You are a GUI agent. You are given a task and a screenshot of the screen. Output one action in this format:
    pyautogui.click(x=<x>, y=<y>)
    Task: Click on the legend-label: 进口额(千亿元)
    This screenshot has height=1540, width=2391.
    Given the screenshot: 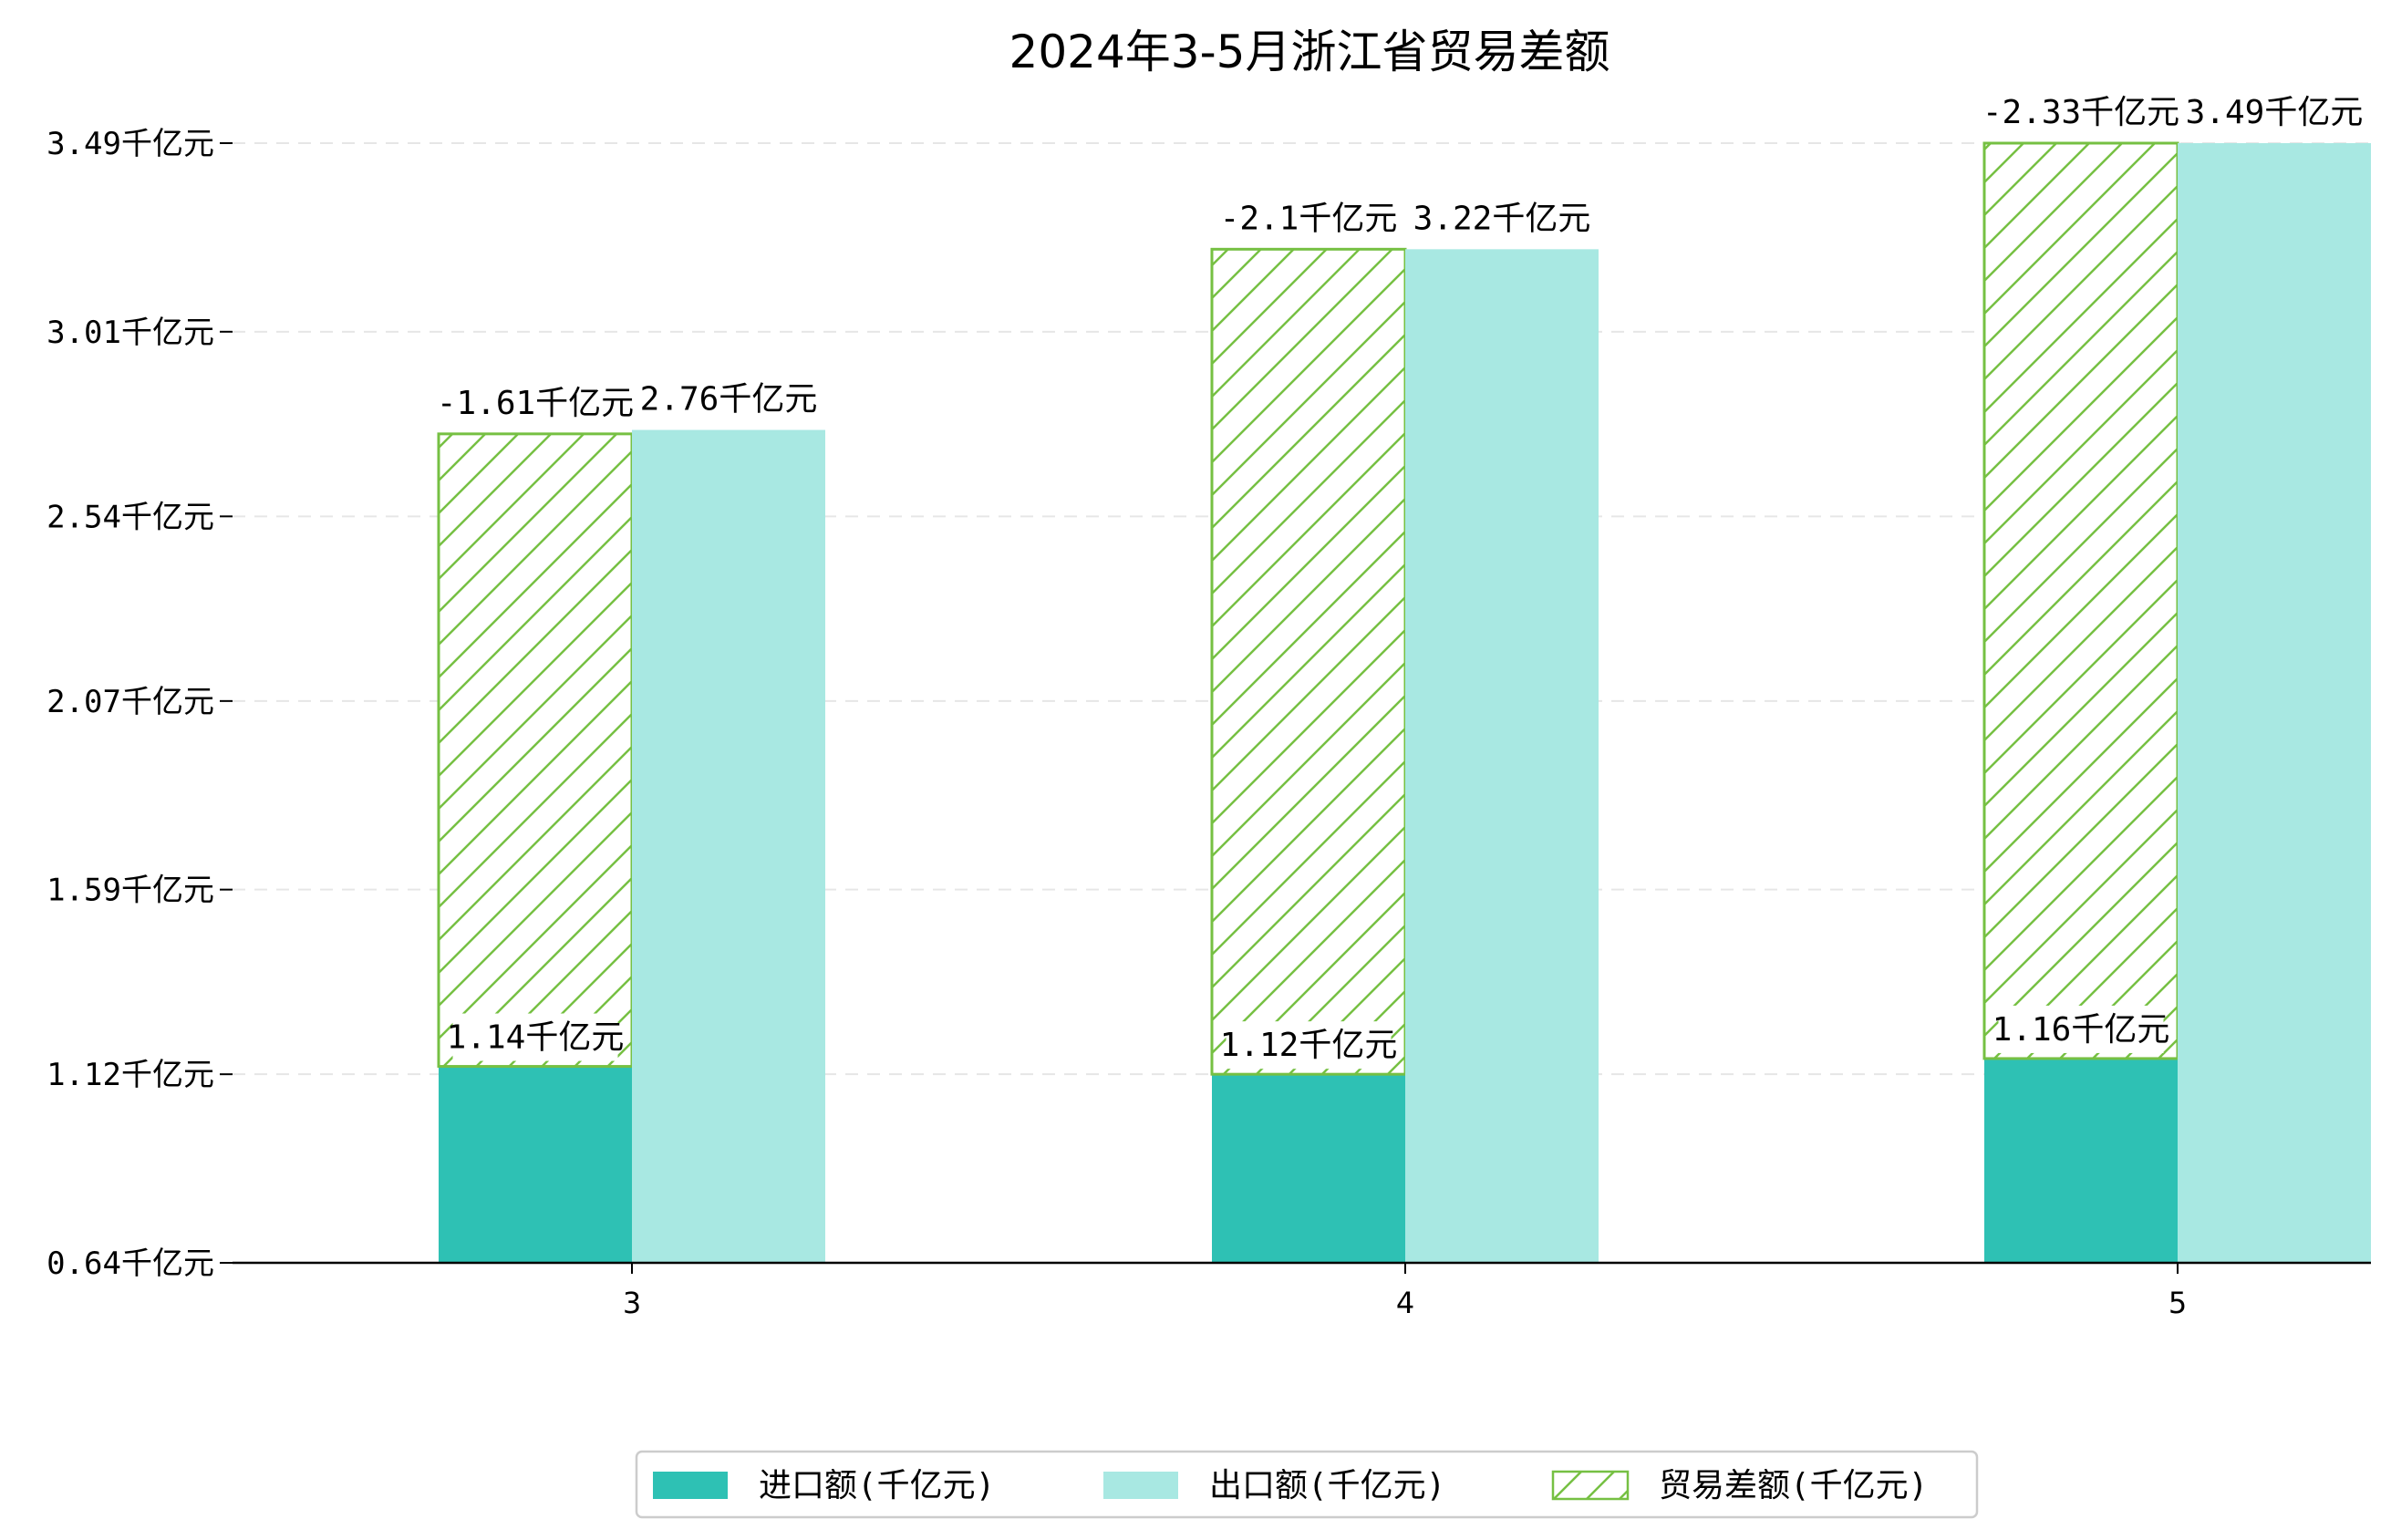 What is the action you would take?
    pyautogui.click(x=877, y=1485)
    